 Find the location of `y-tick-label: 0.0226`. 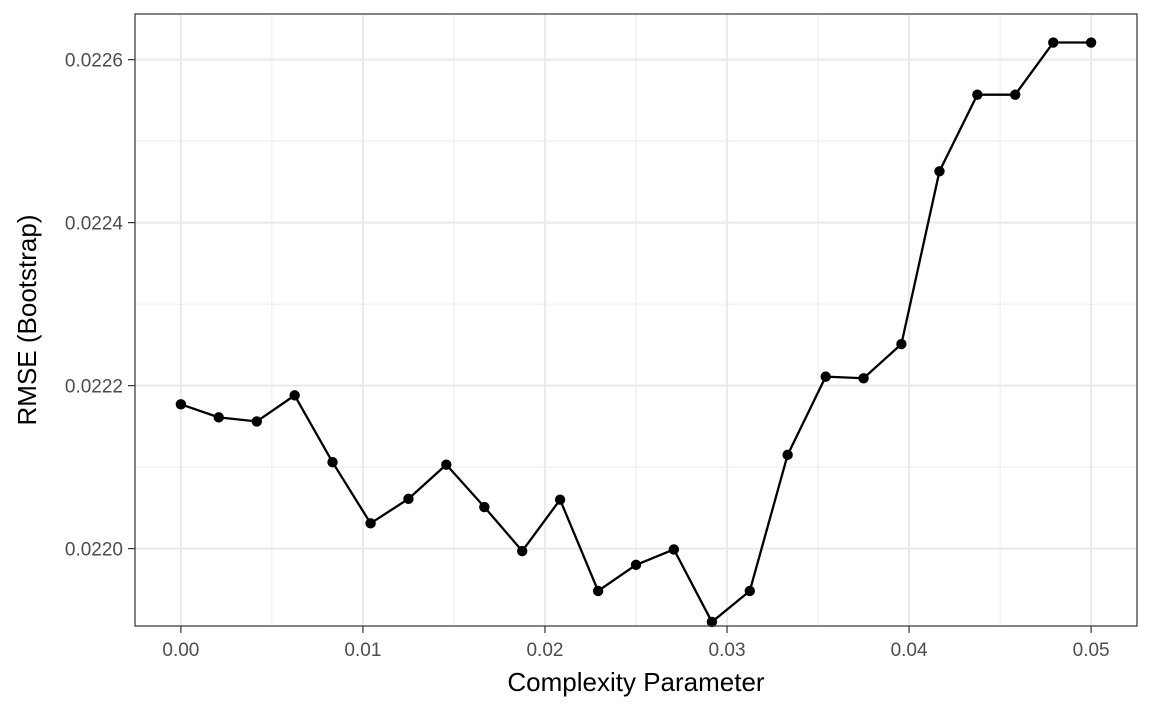

y-tick-label: 0.0226 is located at coordinates (94, 61).